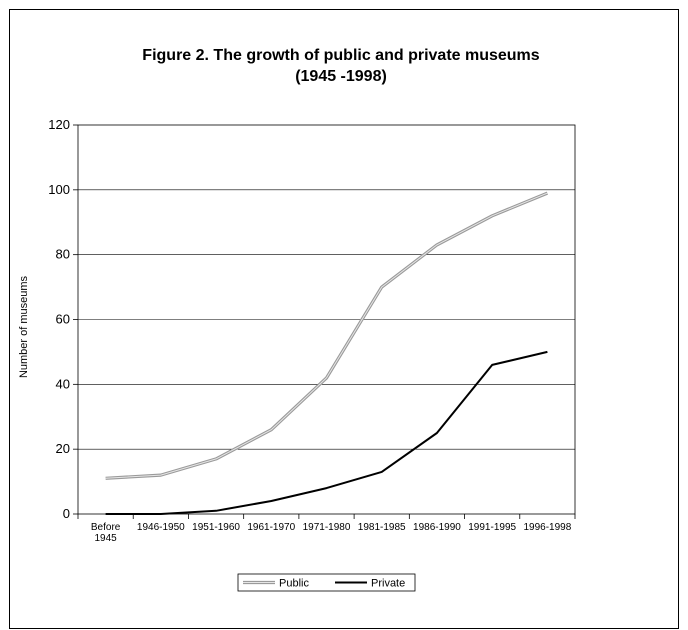  Describe the element at coordinates (437, 527) in the screenshot. I see `x-tick-label: 1986-1990` at that location.